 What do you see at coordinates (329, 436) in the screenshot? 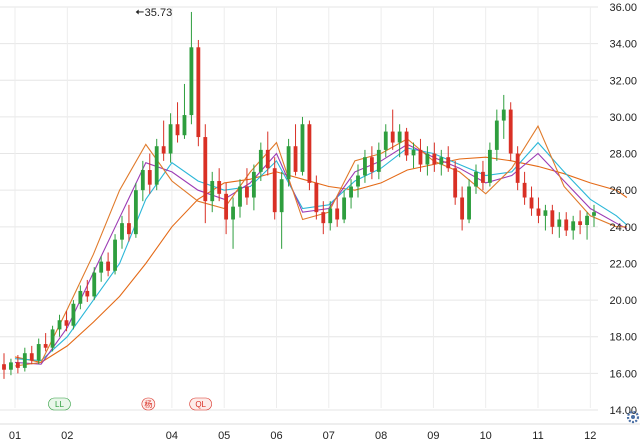
I see `x-tick-label: 07` at bounding box center [329, 436].